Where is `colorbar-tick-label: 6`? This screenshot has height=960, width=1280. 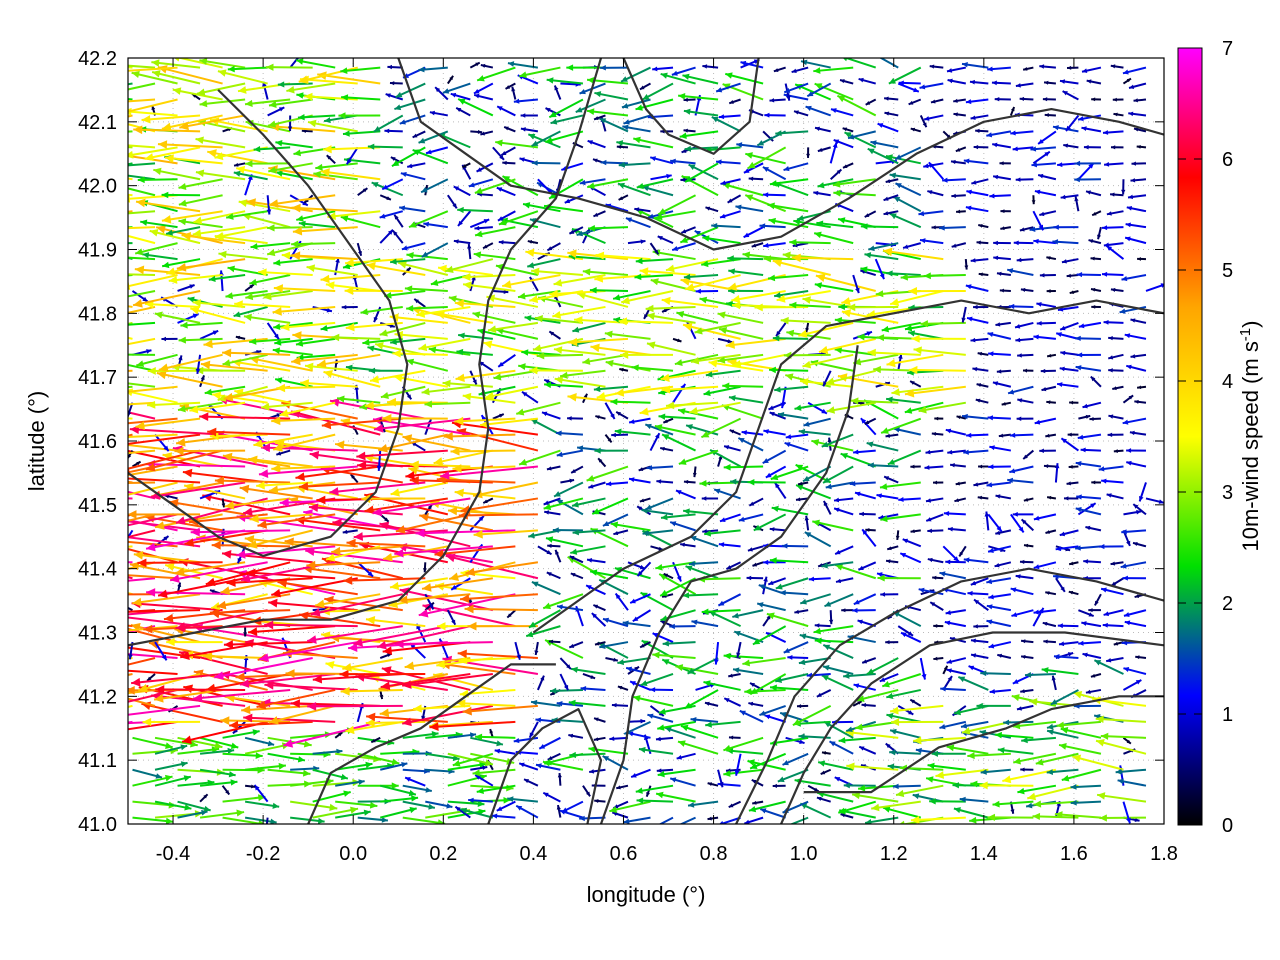
colorbar-tick-label: 6 is located at coordinates (1227, 160).